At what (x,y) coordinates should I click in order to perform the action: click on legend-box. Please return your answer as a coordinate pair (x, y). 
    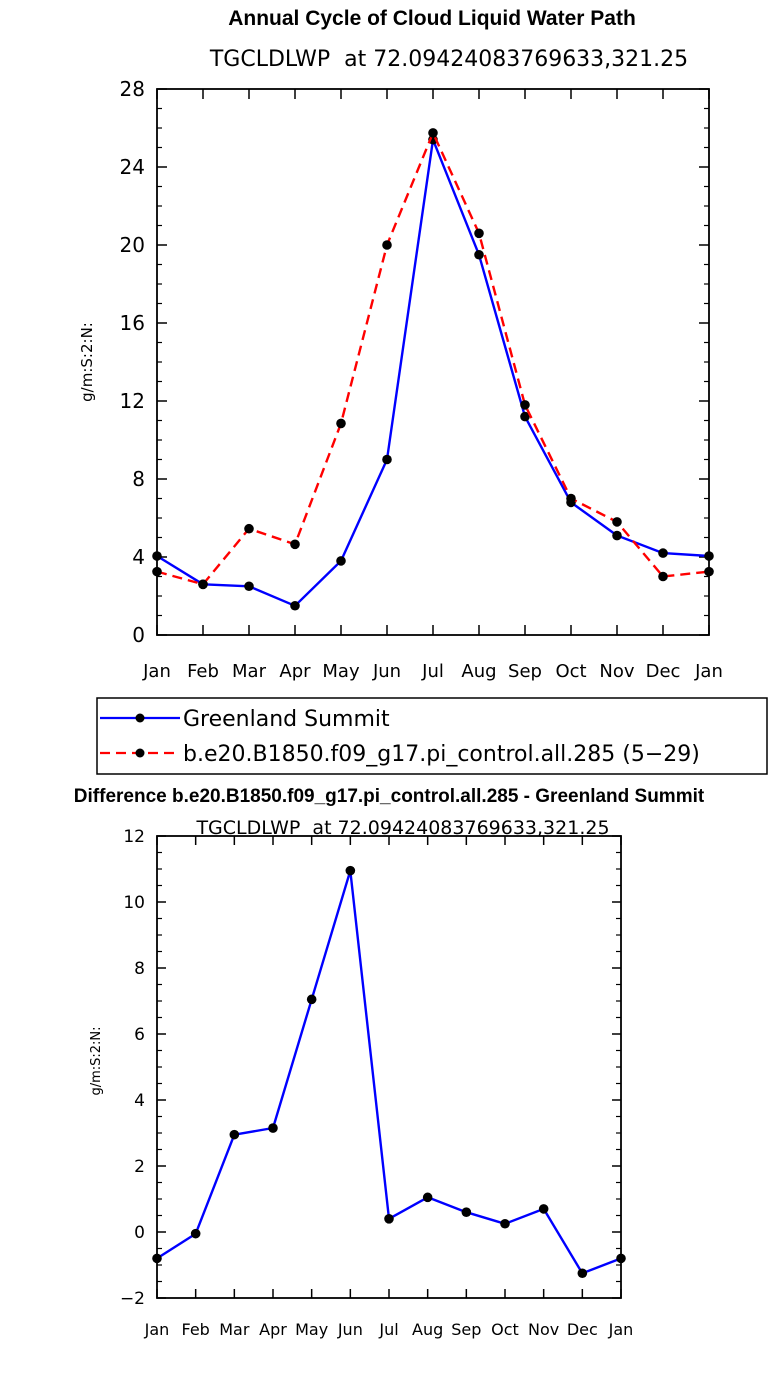
    Looking at the image, I should click on (432, 736).